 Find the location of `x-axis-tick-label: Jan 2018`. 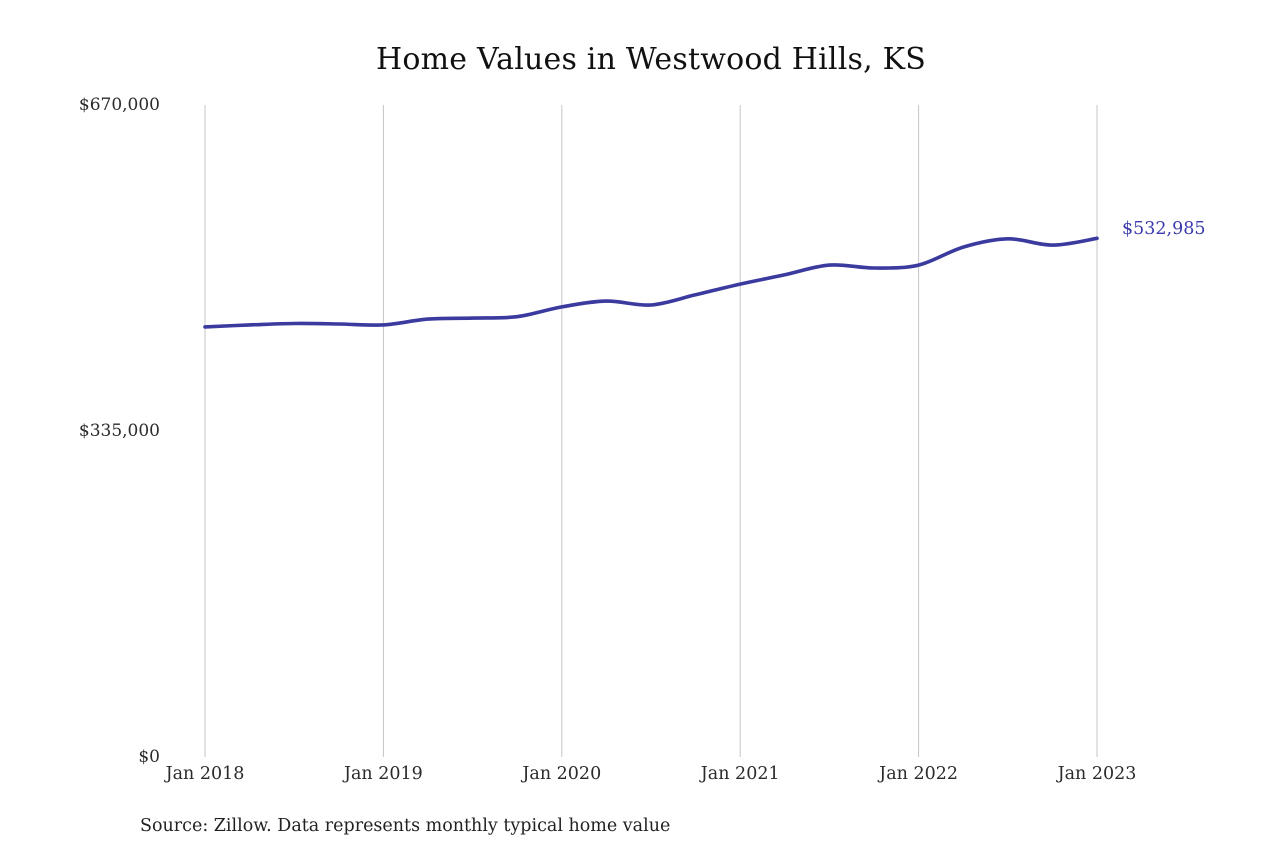

x-axis-tick-label: Jan 2018 is located at coordinates (205, 774).